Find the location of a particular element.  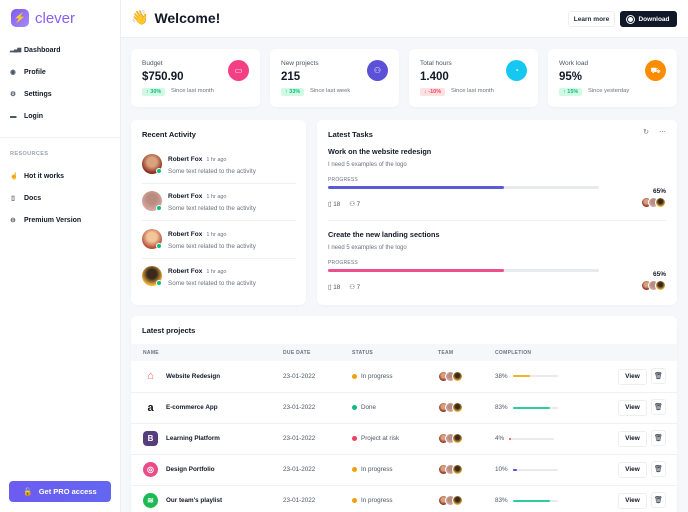

lock-icon: ▬ is located at coordinates (13, 116).